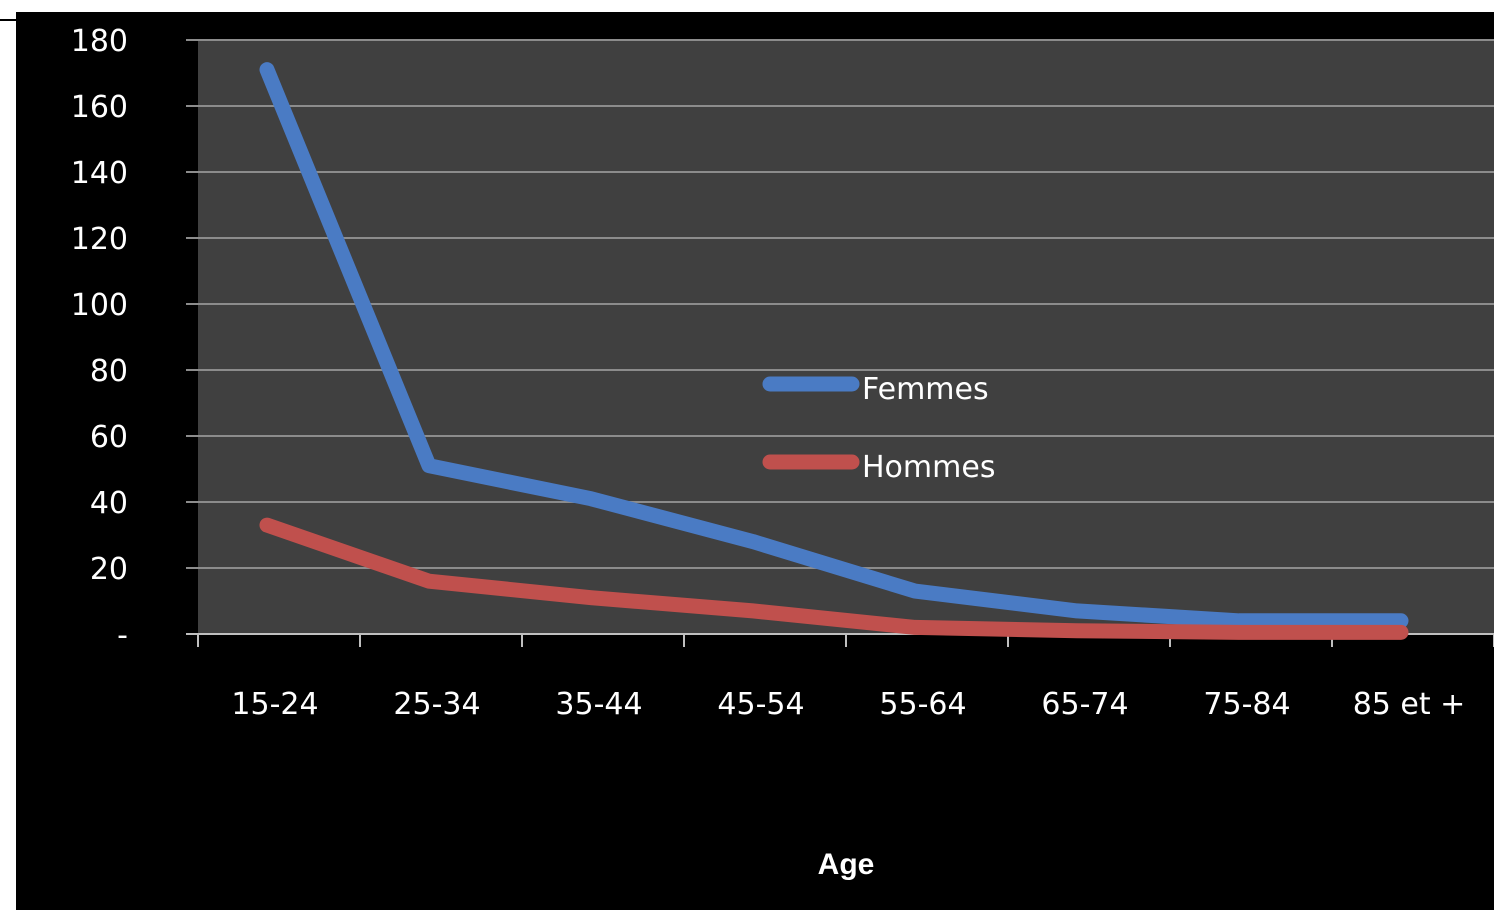 This screenshot has width=1494, height=910. What do you see at coordinates (99, 305) in the screenshot?
I see `y-tick-label: 100` at bounding box center [99, 305].